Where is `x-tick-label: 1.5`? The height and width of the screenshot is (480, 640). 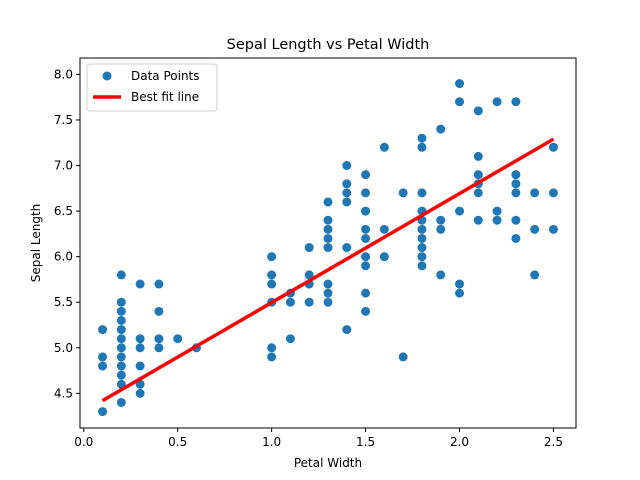 x-tick-label: 1.5 is located at coordinates (365, 442).